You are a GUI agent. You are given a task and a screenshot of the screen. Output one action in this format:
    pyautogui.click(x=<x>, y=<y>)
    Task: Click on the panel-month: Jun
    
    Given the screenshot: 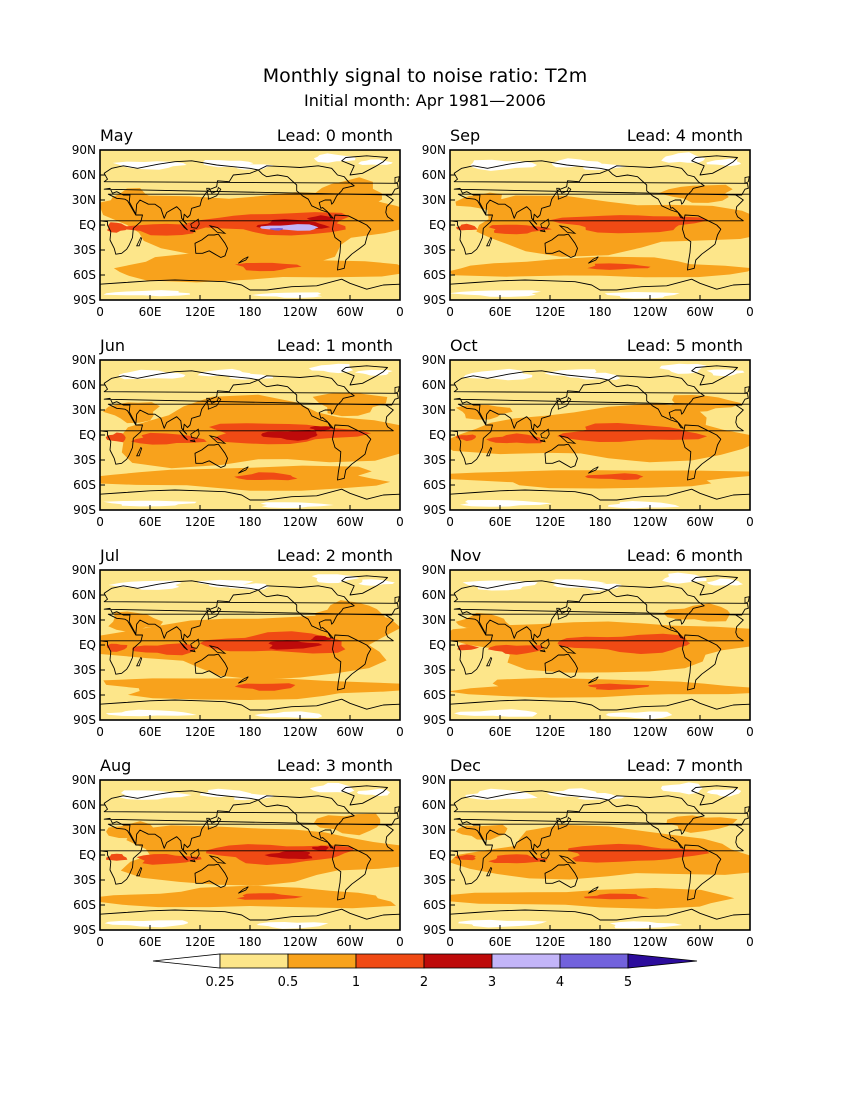 What is the action you would take?
    pyautogui.click(x=112, y=345)
    